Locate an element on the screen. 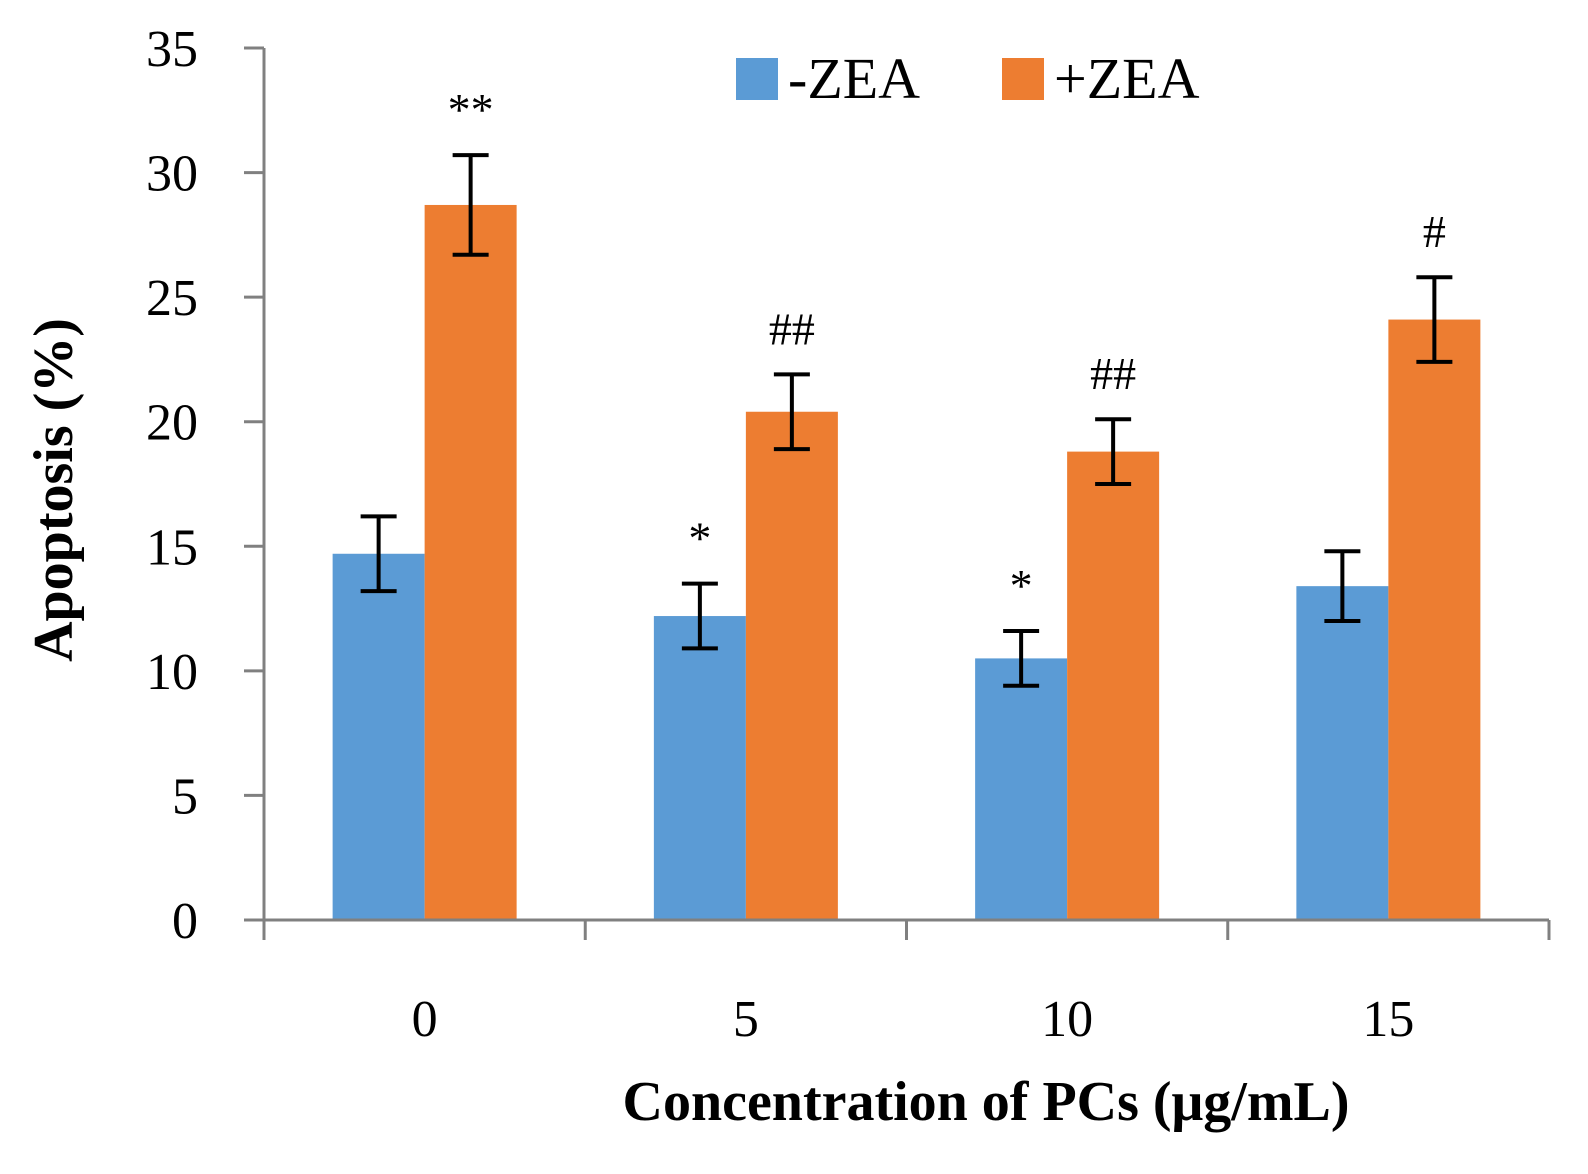 The image size is (1588, 1174). legend-item: +ZEA is located at coordinates (1101, 78).